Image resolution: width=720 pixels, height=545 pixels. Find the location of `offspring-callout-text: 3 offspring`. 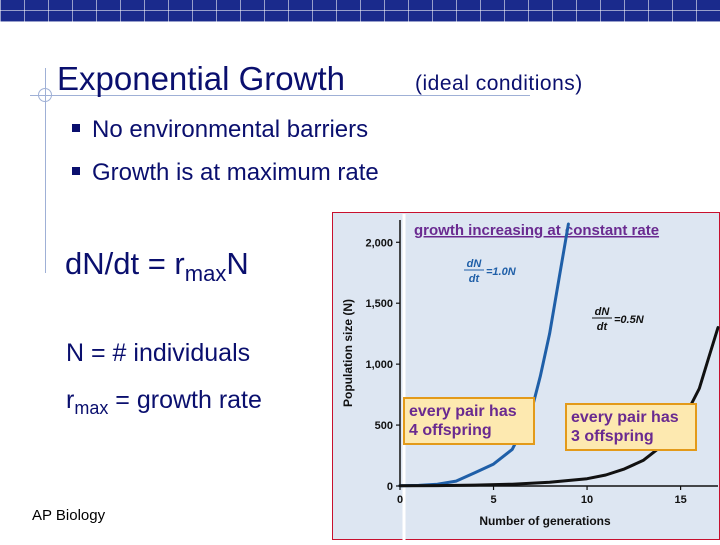

offspring-callout-text: 3 offspring is located at coordinates (612, 436).